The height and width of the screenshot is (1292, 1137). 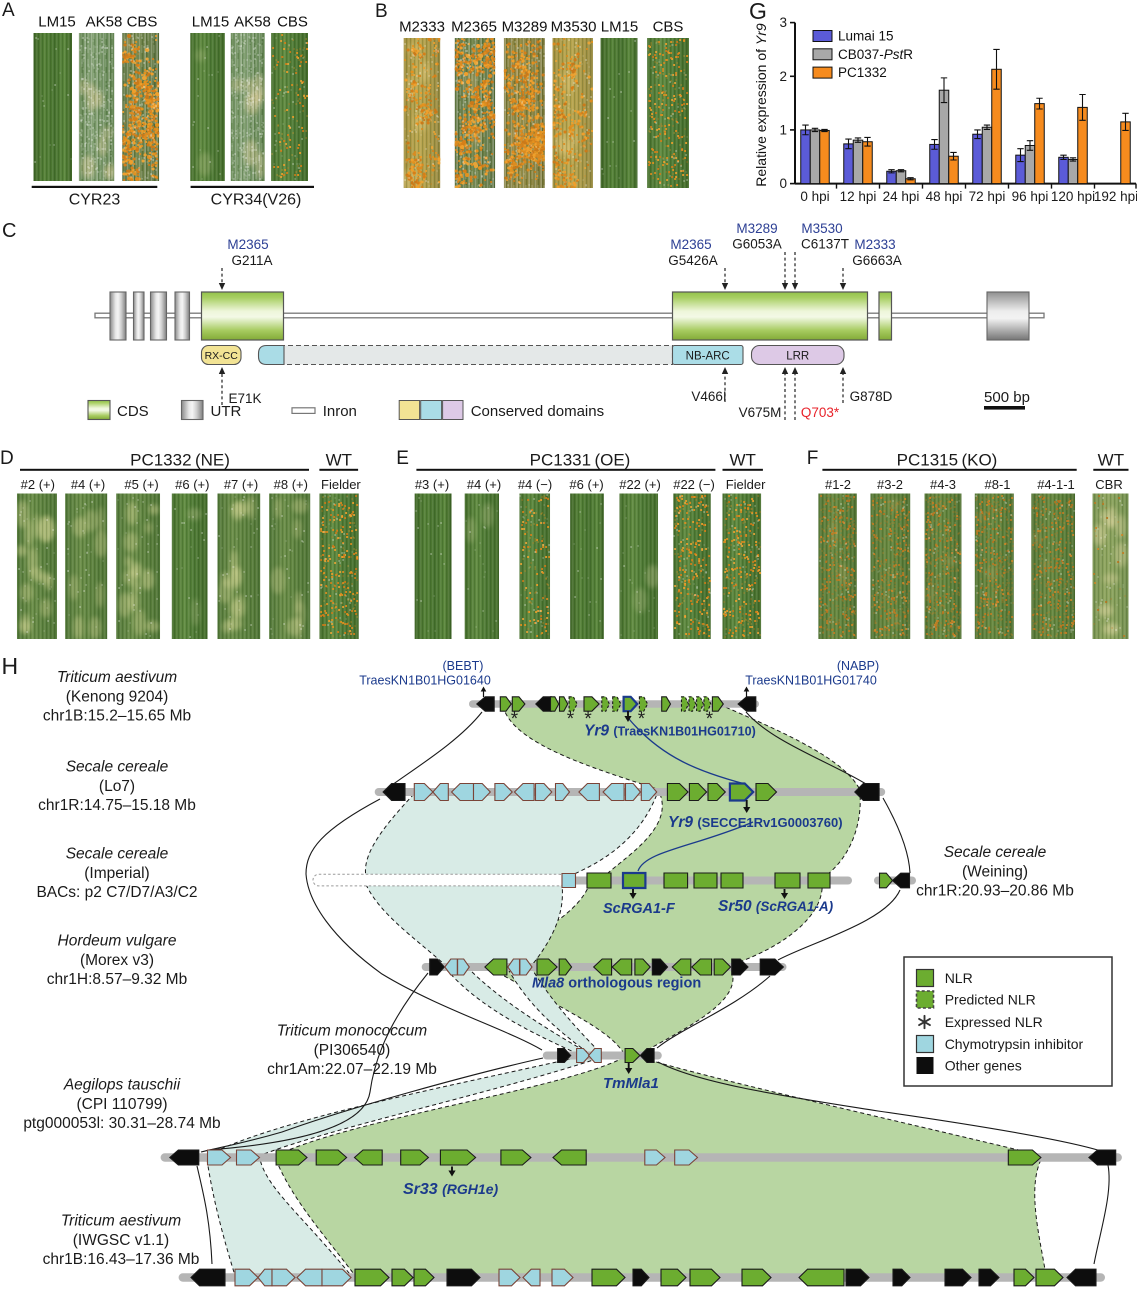 What do you see at coordinates (820, 412) in the screenshot?
I see `svg-text: Q703*` at bounding box center [820, 412].